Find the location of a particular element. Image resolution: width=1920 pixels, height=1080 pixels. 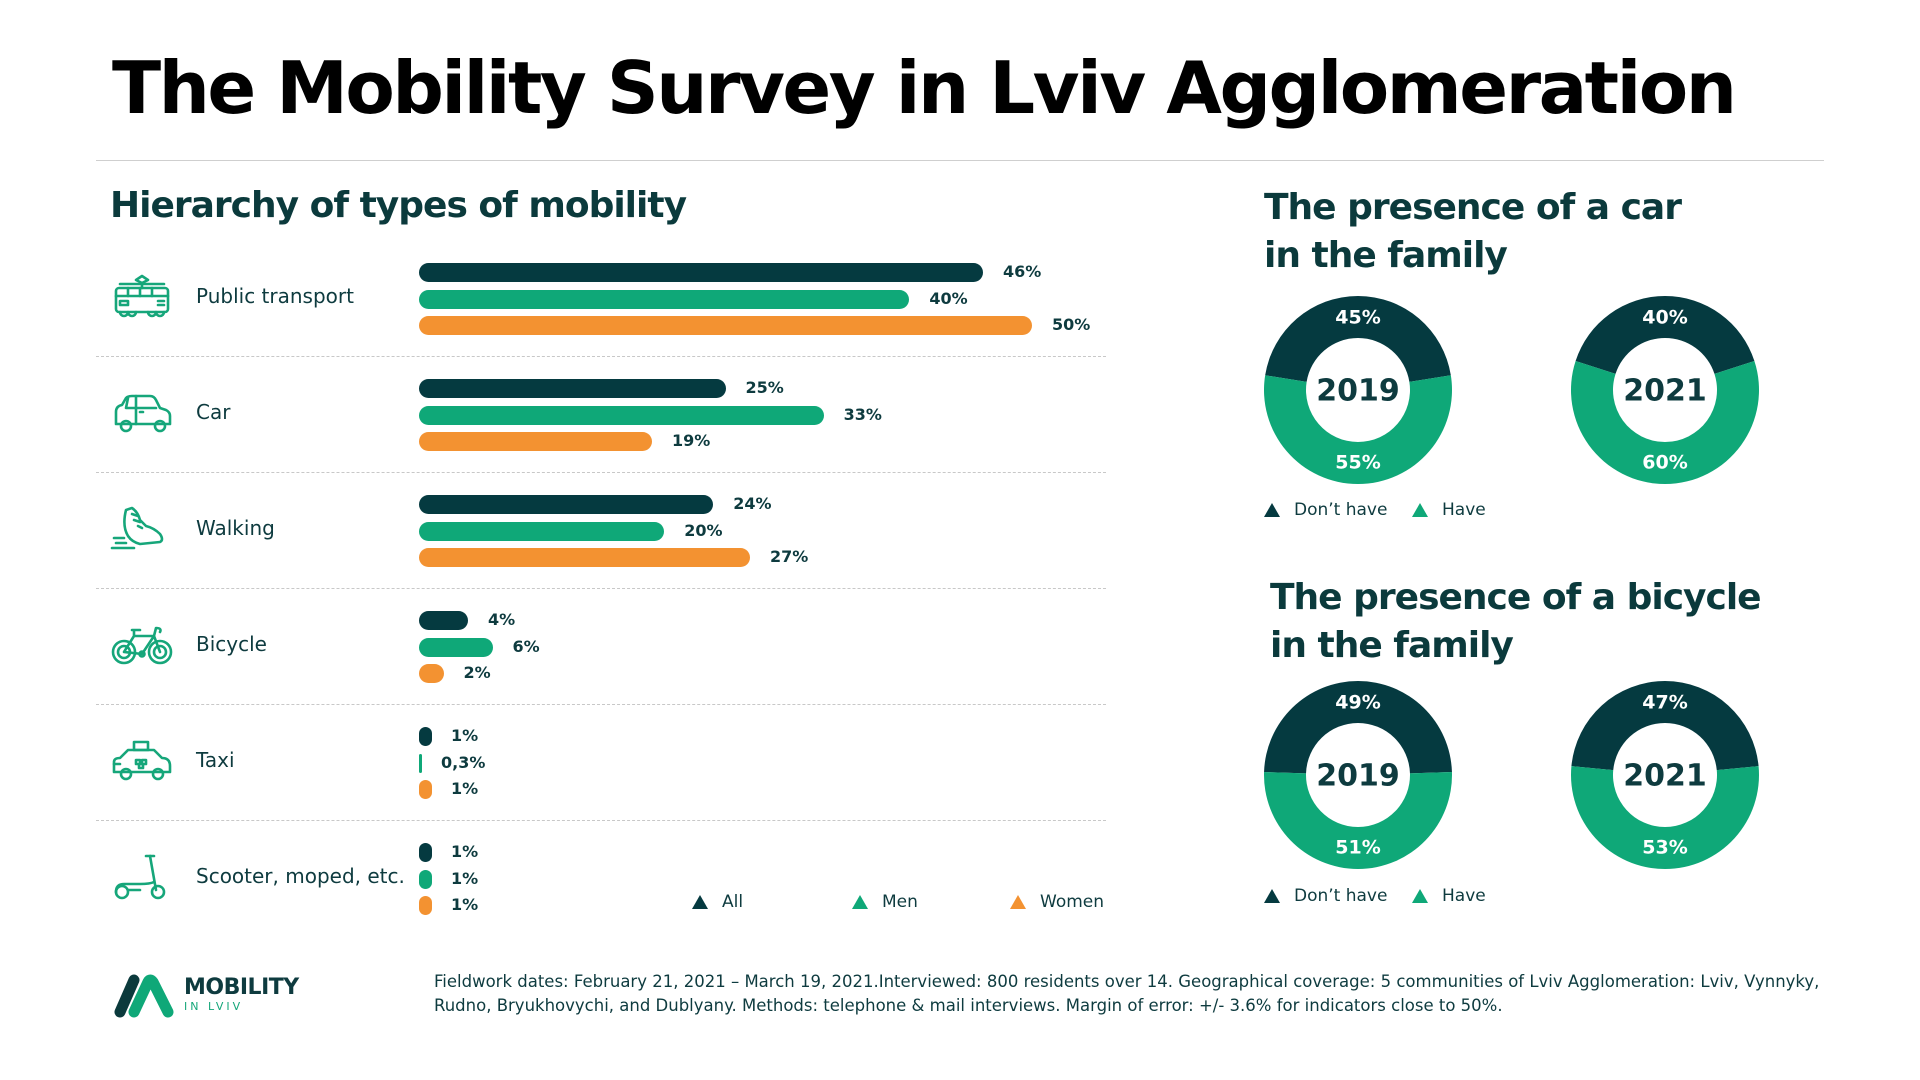

hierarchy-title: Hierarchy of types of mobility is located at coordinates (398, 205).